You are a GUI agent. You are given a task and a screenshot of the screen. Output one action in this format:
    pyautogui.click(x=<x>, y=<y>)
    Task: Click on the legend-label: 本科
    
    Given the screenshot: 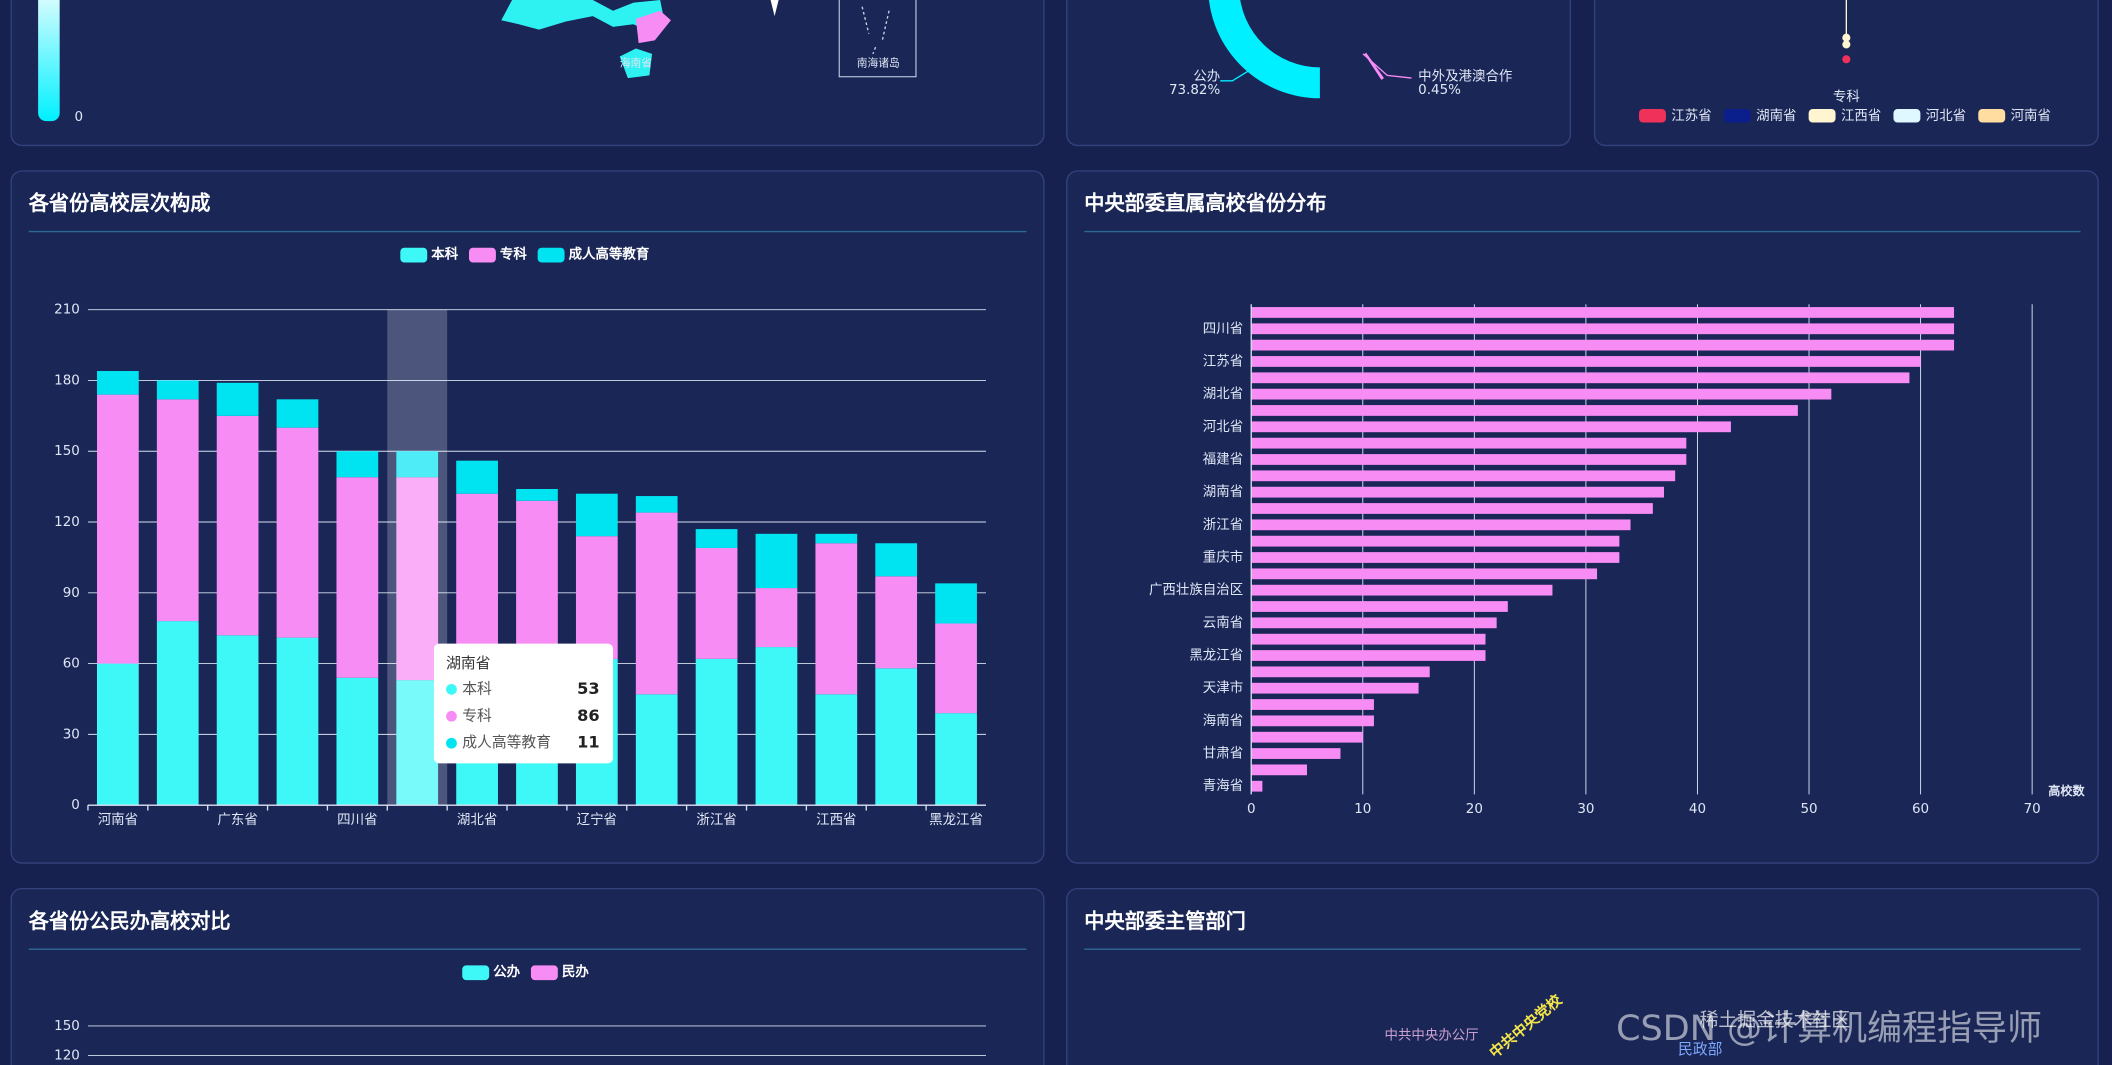 What is the action you would take?
    pyautogui.click(x=444, y=253)
    